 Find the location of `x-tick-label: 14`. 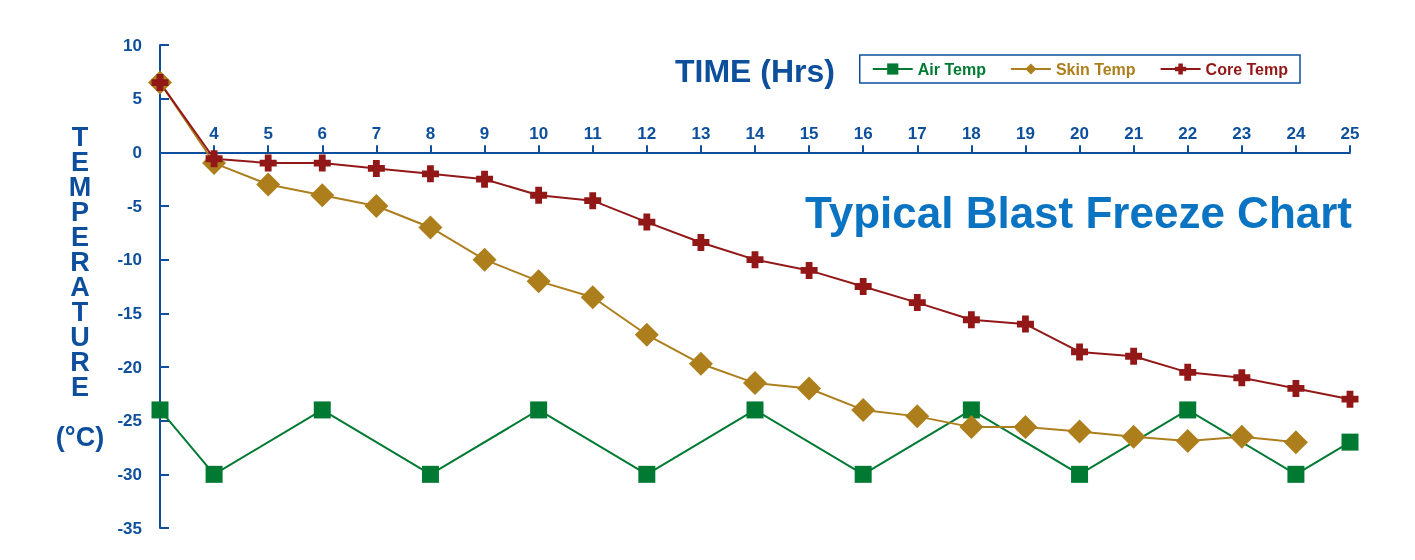

x-tick-label: 14 is located at coordinates (755, 134).